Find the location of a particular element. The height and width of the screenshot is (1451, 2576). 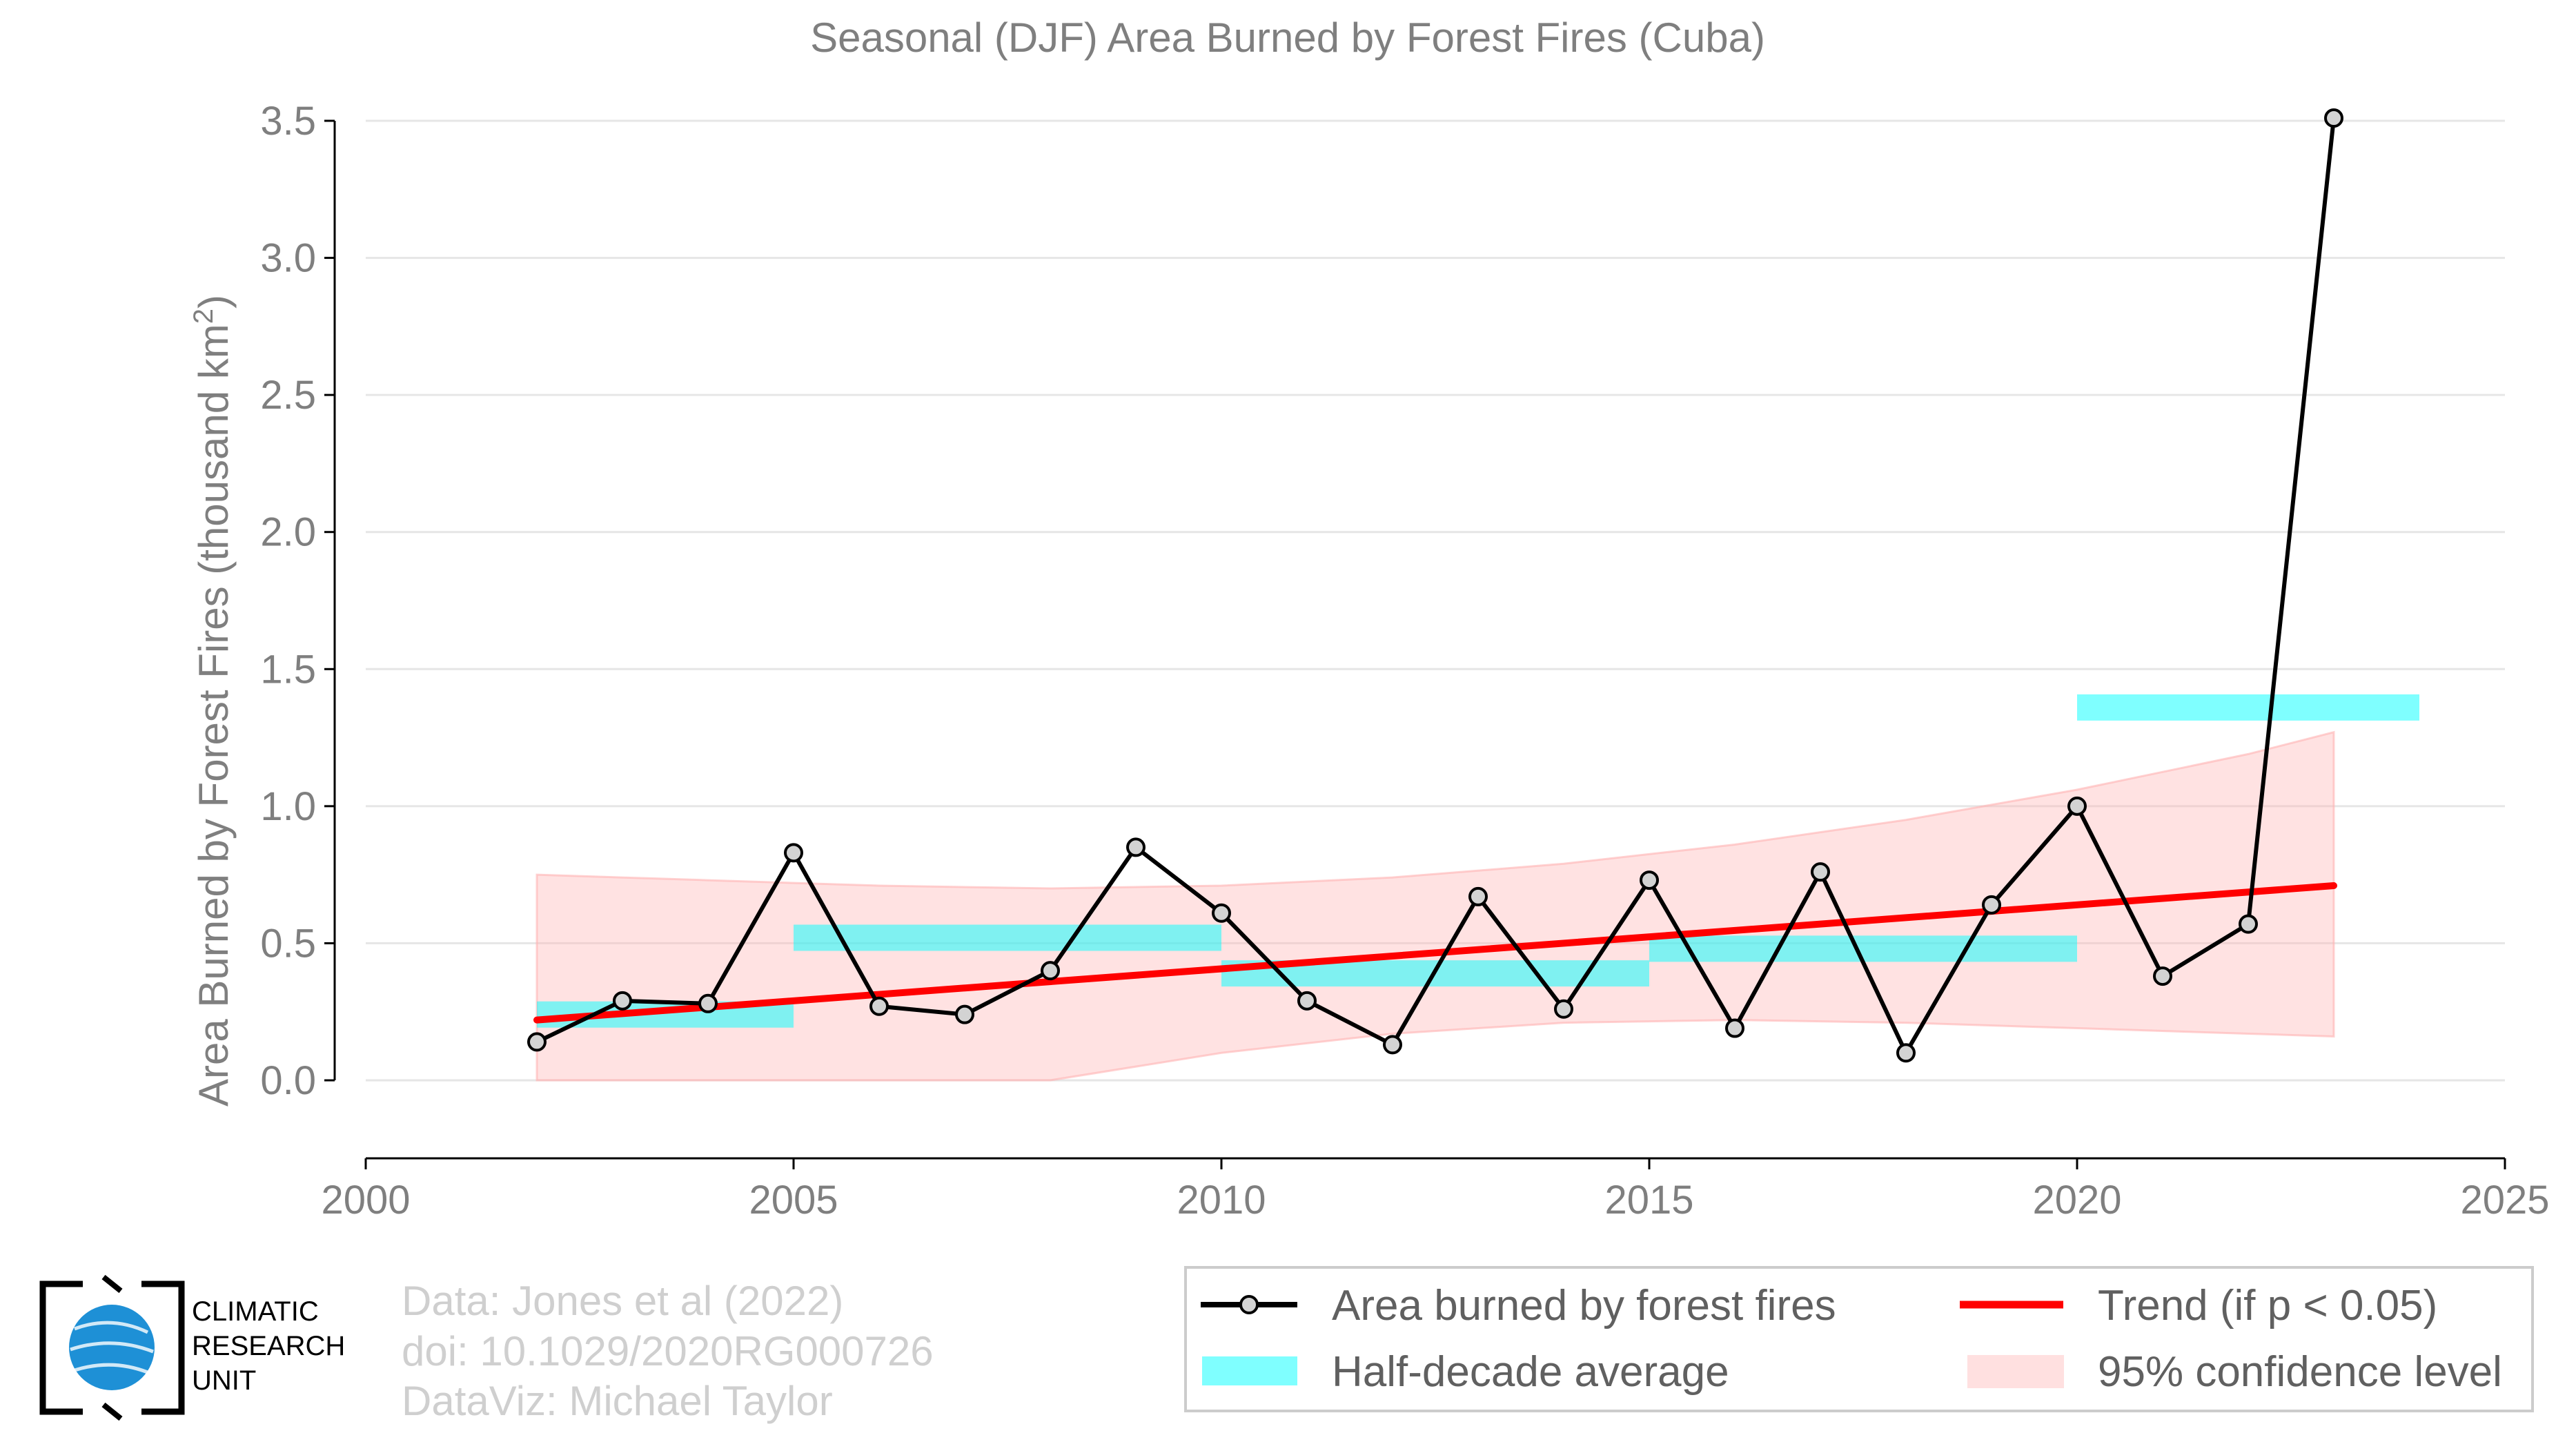

legend-label-area-burned: Area burned by forest fires is located at coordinates (1584, 1306).